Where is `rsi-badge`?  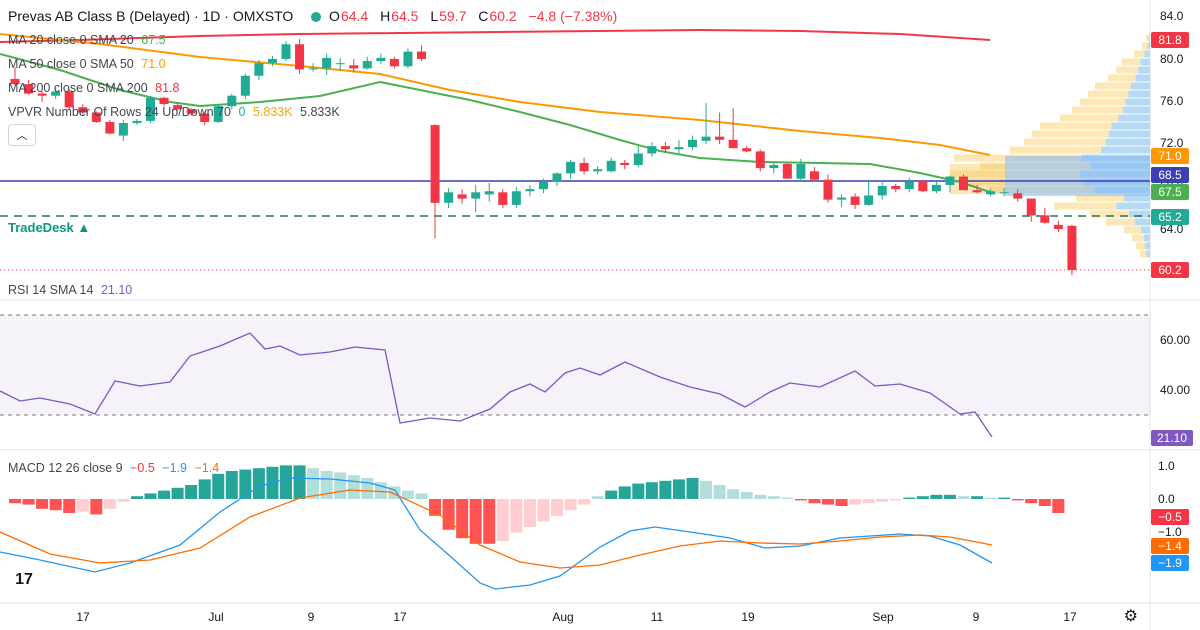
rsi-badge is located at coordinates (1172, 438).